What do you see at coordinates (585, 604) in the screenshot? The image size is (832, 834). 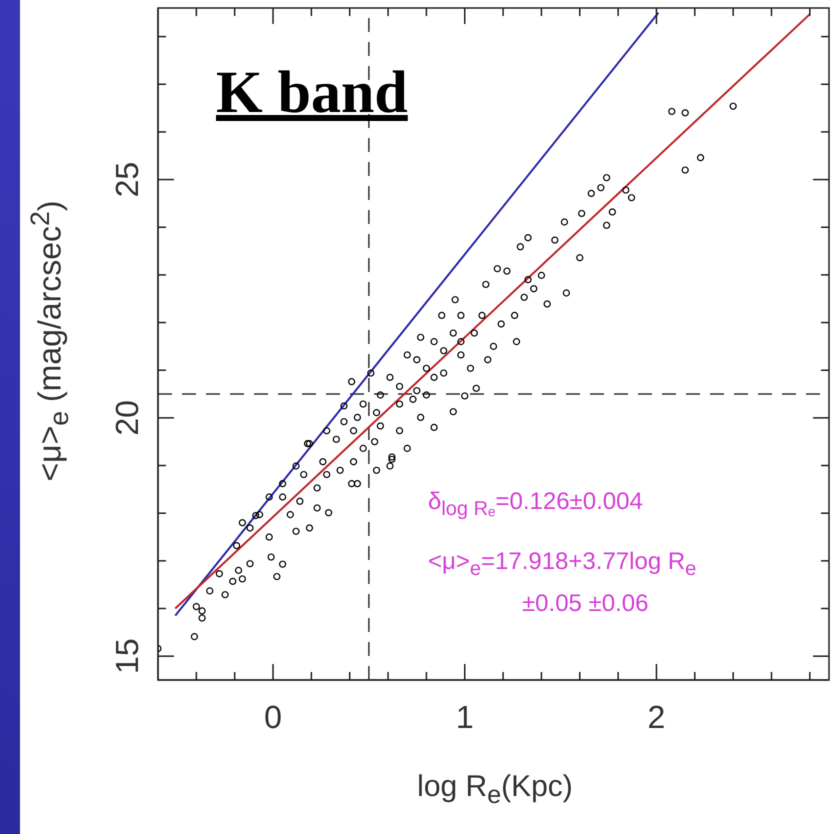 I see `annotation: ±0.05 ±0.06` at bounding box center [585, 604].